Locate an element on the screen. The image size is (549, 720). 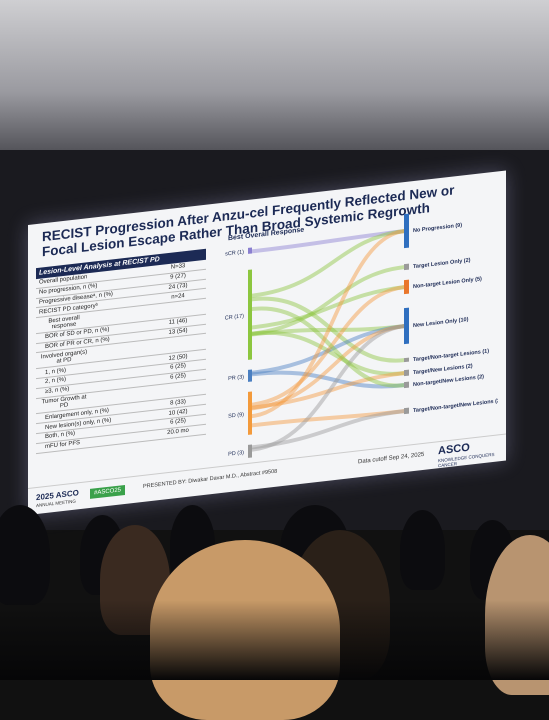
left-node-label: CR (17) is located at coordinates (234, 317).